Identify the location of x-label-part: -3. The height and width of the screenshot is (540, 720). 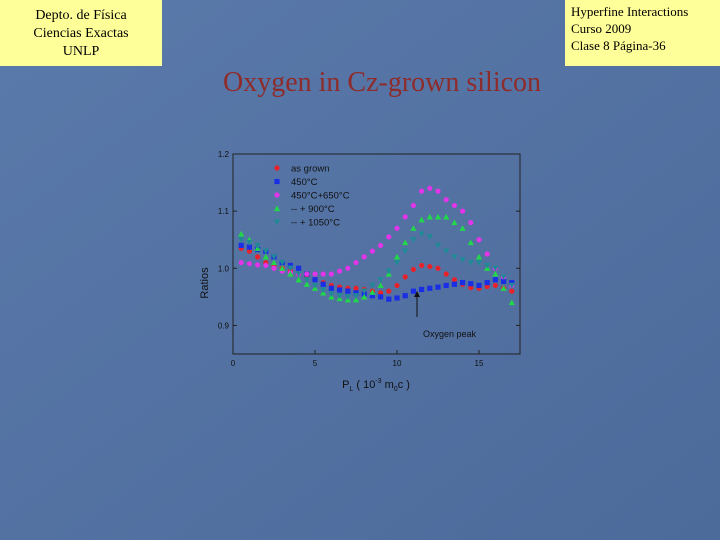
(378, 381).